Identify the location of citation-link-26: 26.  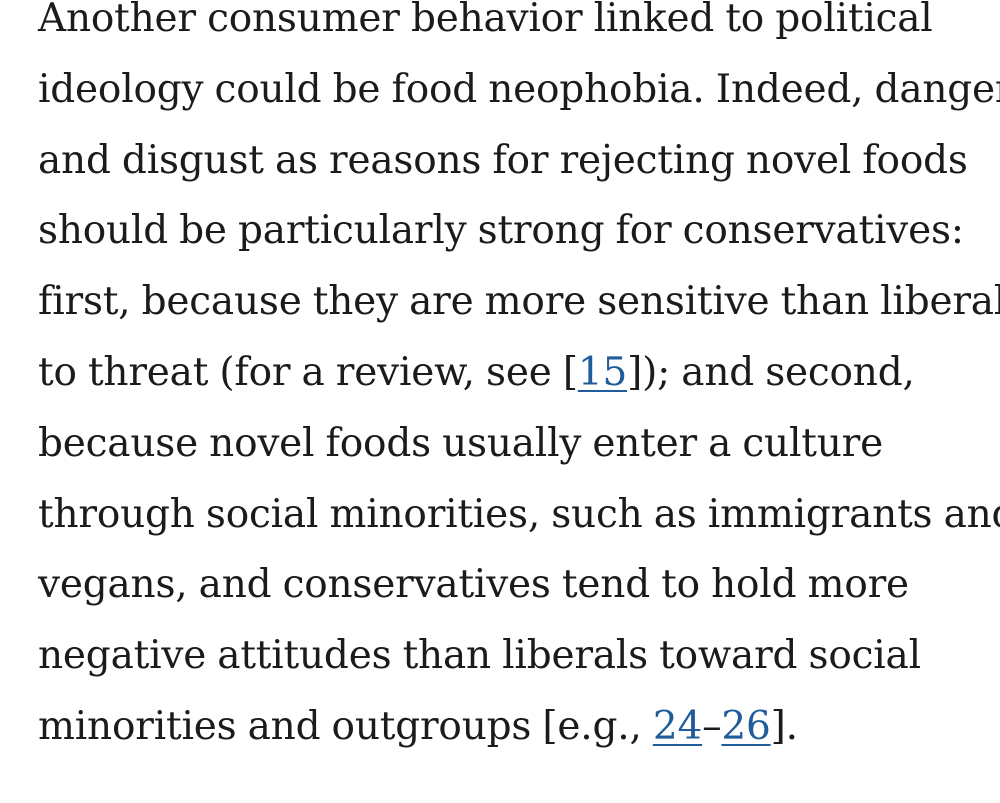
(746, 726).